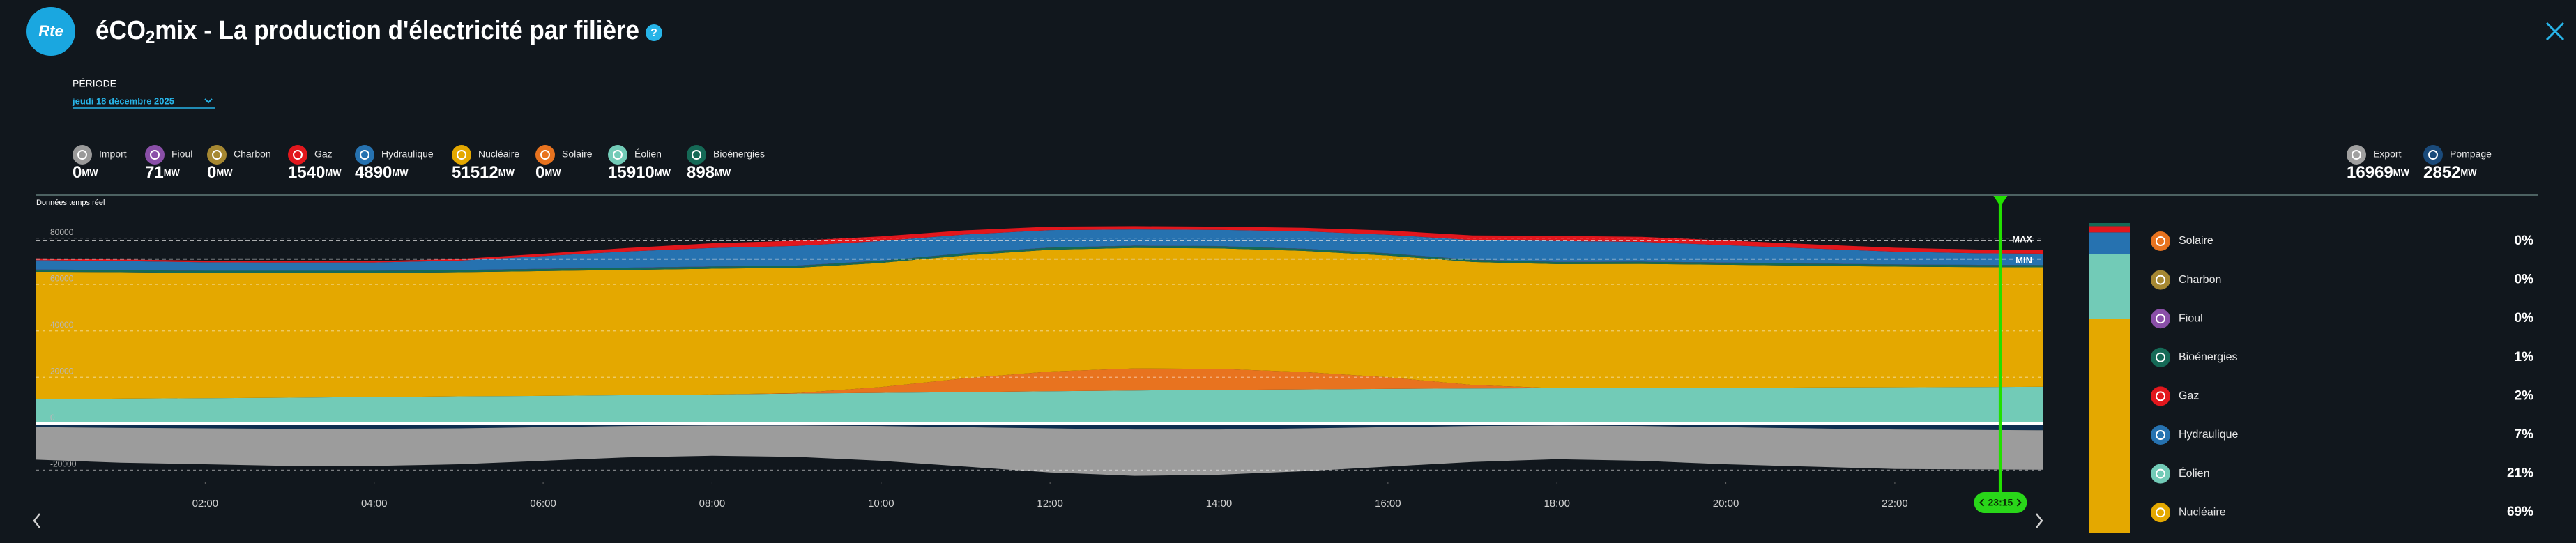  What do you see at coordinates (881, 504) in the screenshot?
I see `x-tick-label: 10:00` at bounding box center [881, 504].